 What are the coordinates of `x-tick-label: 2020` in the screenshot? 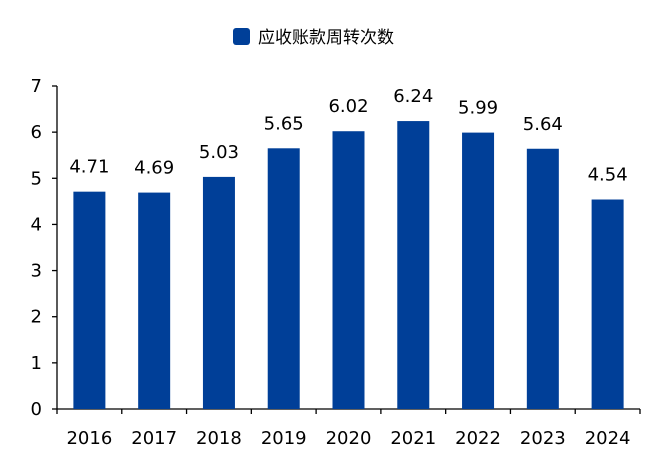 It's located at (349, 438).